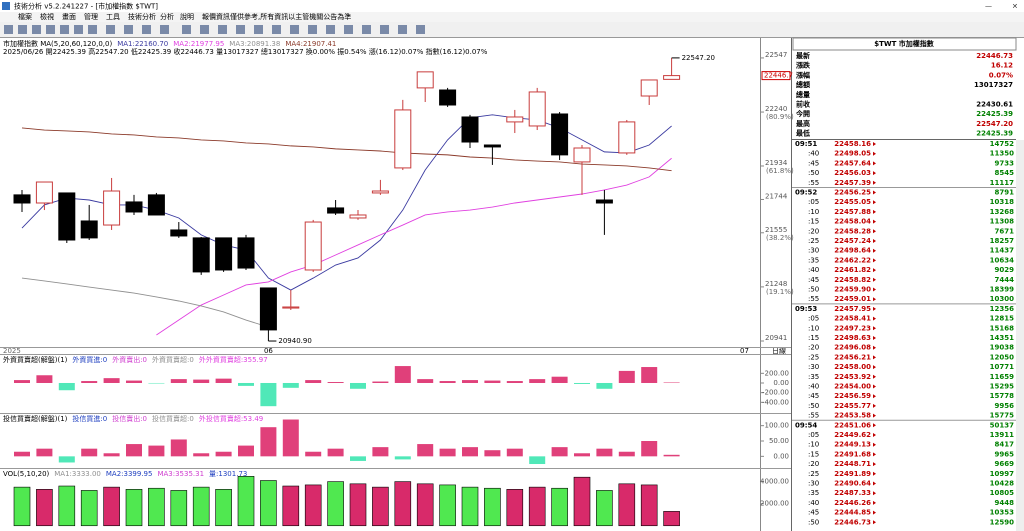  Describe the element at coordinates (852, 474) in the screenshot. I see `tick-price: 22491.89` at that location.